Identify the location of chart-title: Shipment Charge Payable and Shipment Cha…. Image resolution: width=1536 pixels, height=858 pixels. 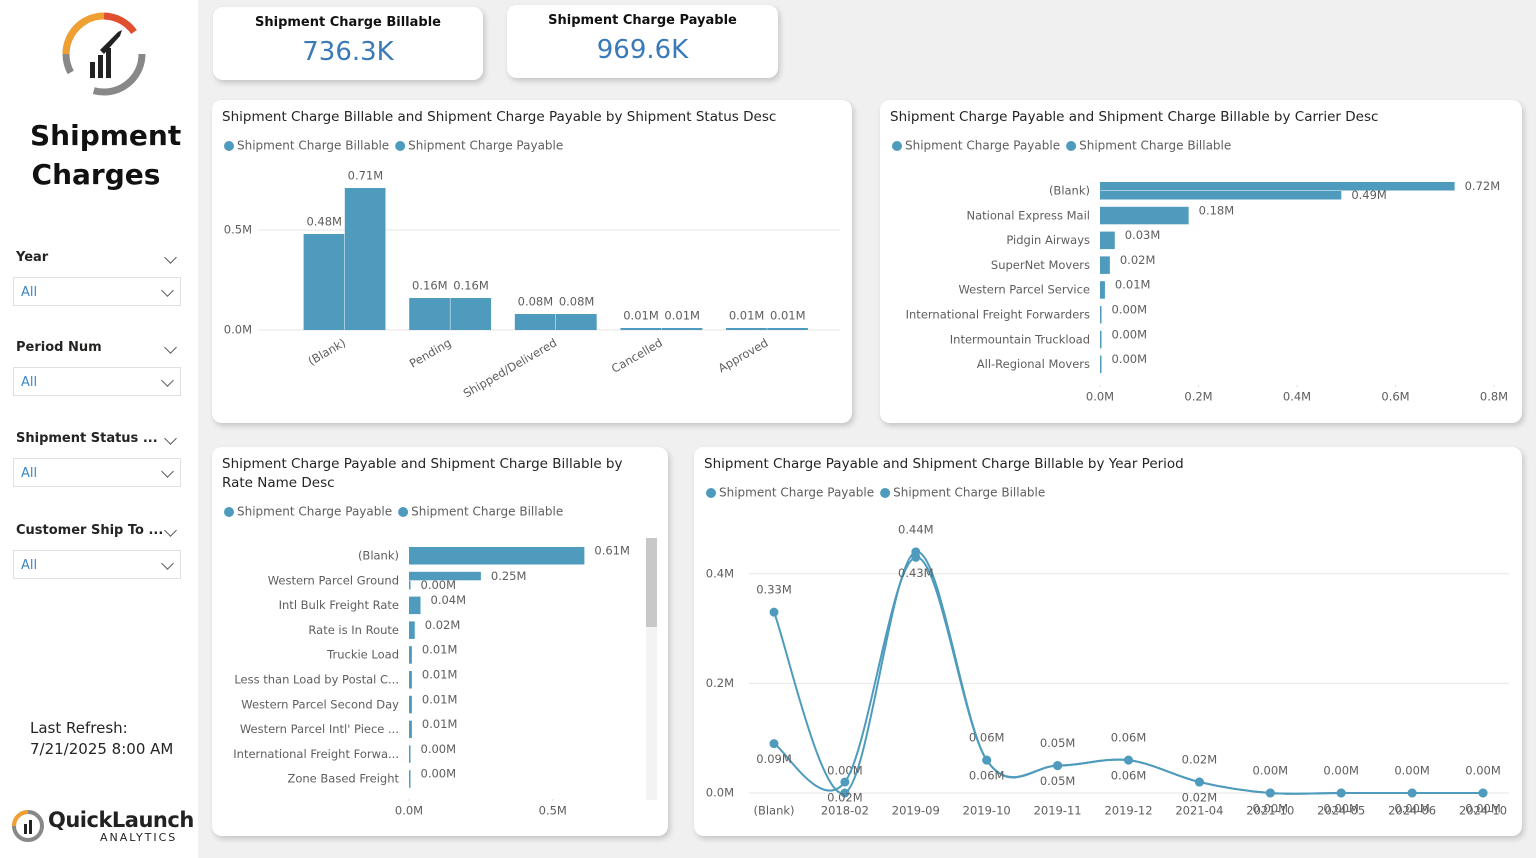
(944, 464).